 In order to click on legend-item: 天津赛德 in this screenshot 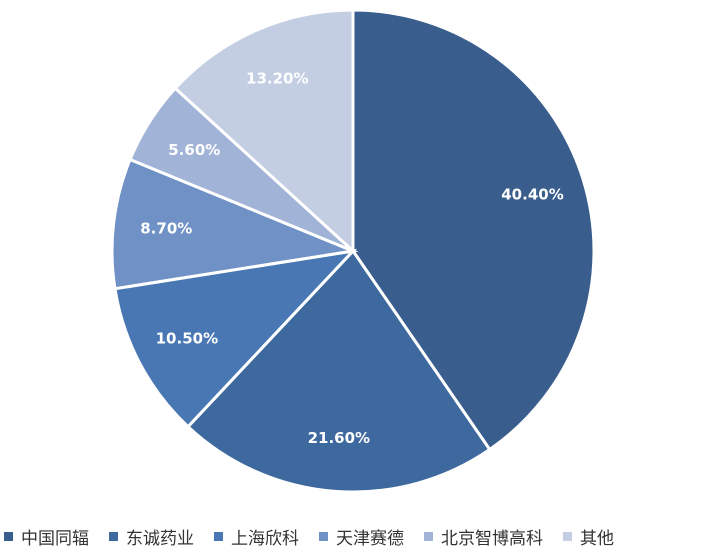, I will do `click(361, 536)`.